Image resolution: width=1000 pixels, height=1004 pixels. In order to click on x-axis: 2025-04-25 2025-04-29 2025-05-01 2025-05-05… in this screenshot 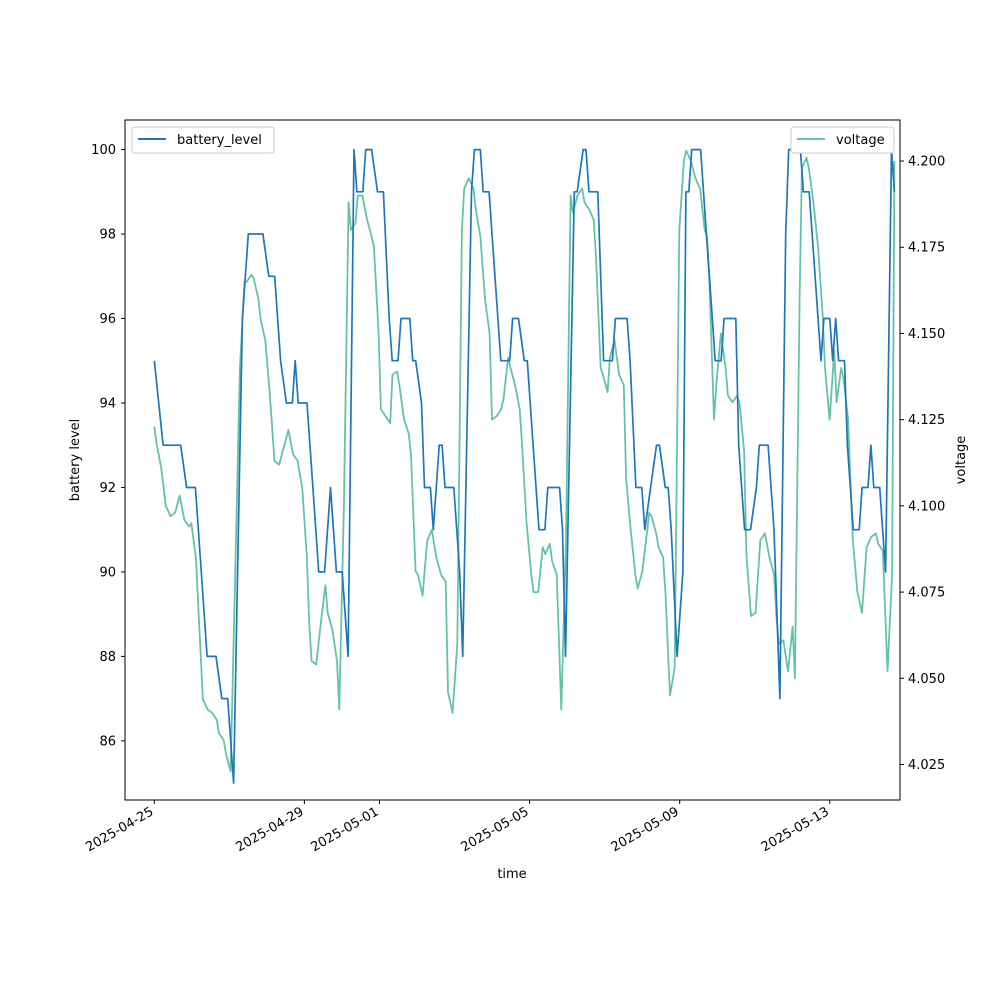, I will do `click(457, 827)`.